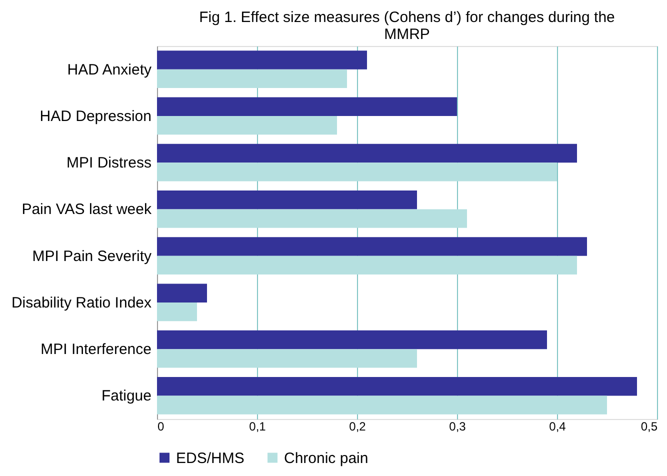  I want to click on x-tick-label: 0,1, so click(257, 427).